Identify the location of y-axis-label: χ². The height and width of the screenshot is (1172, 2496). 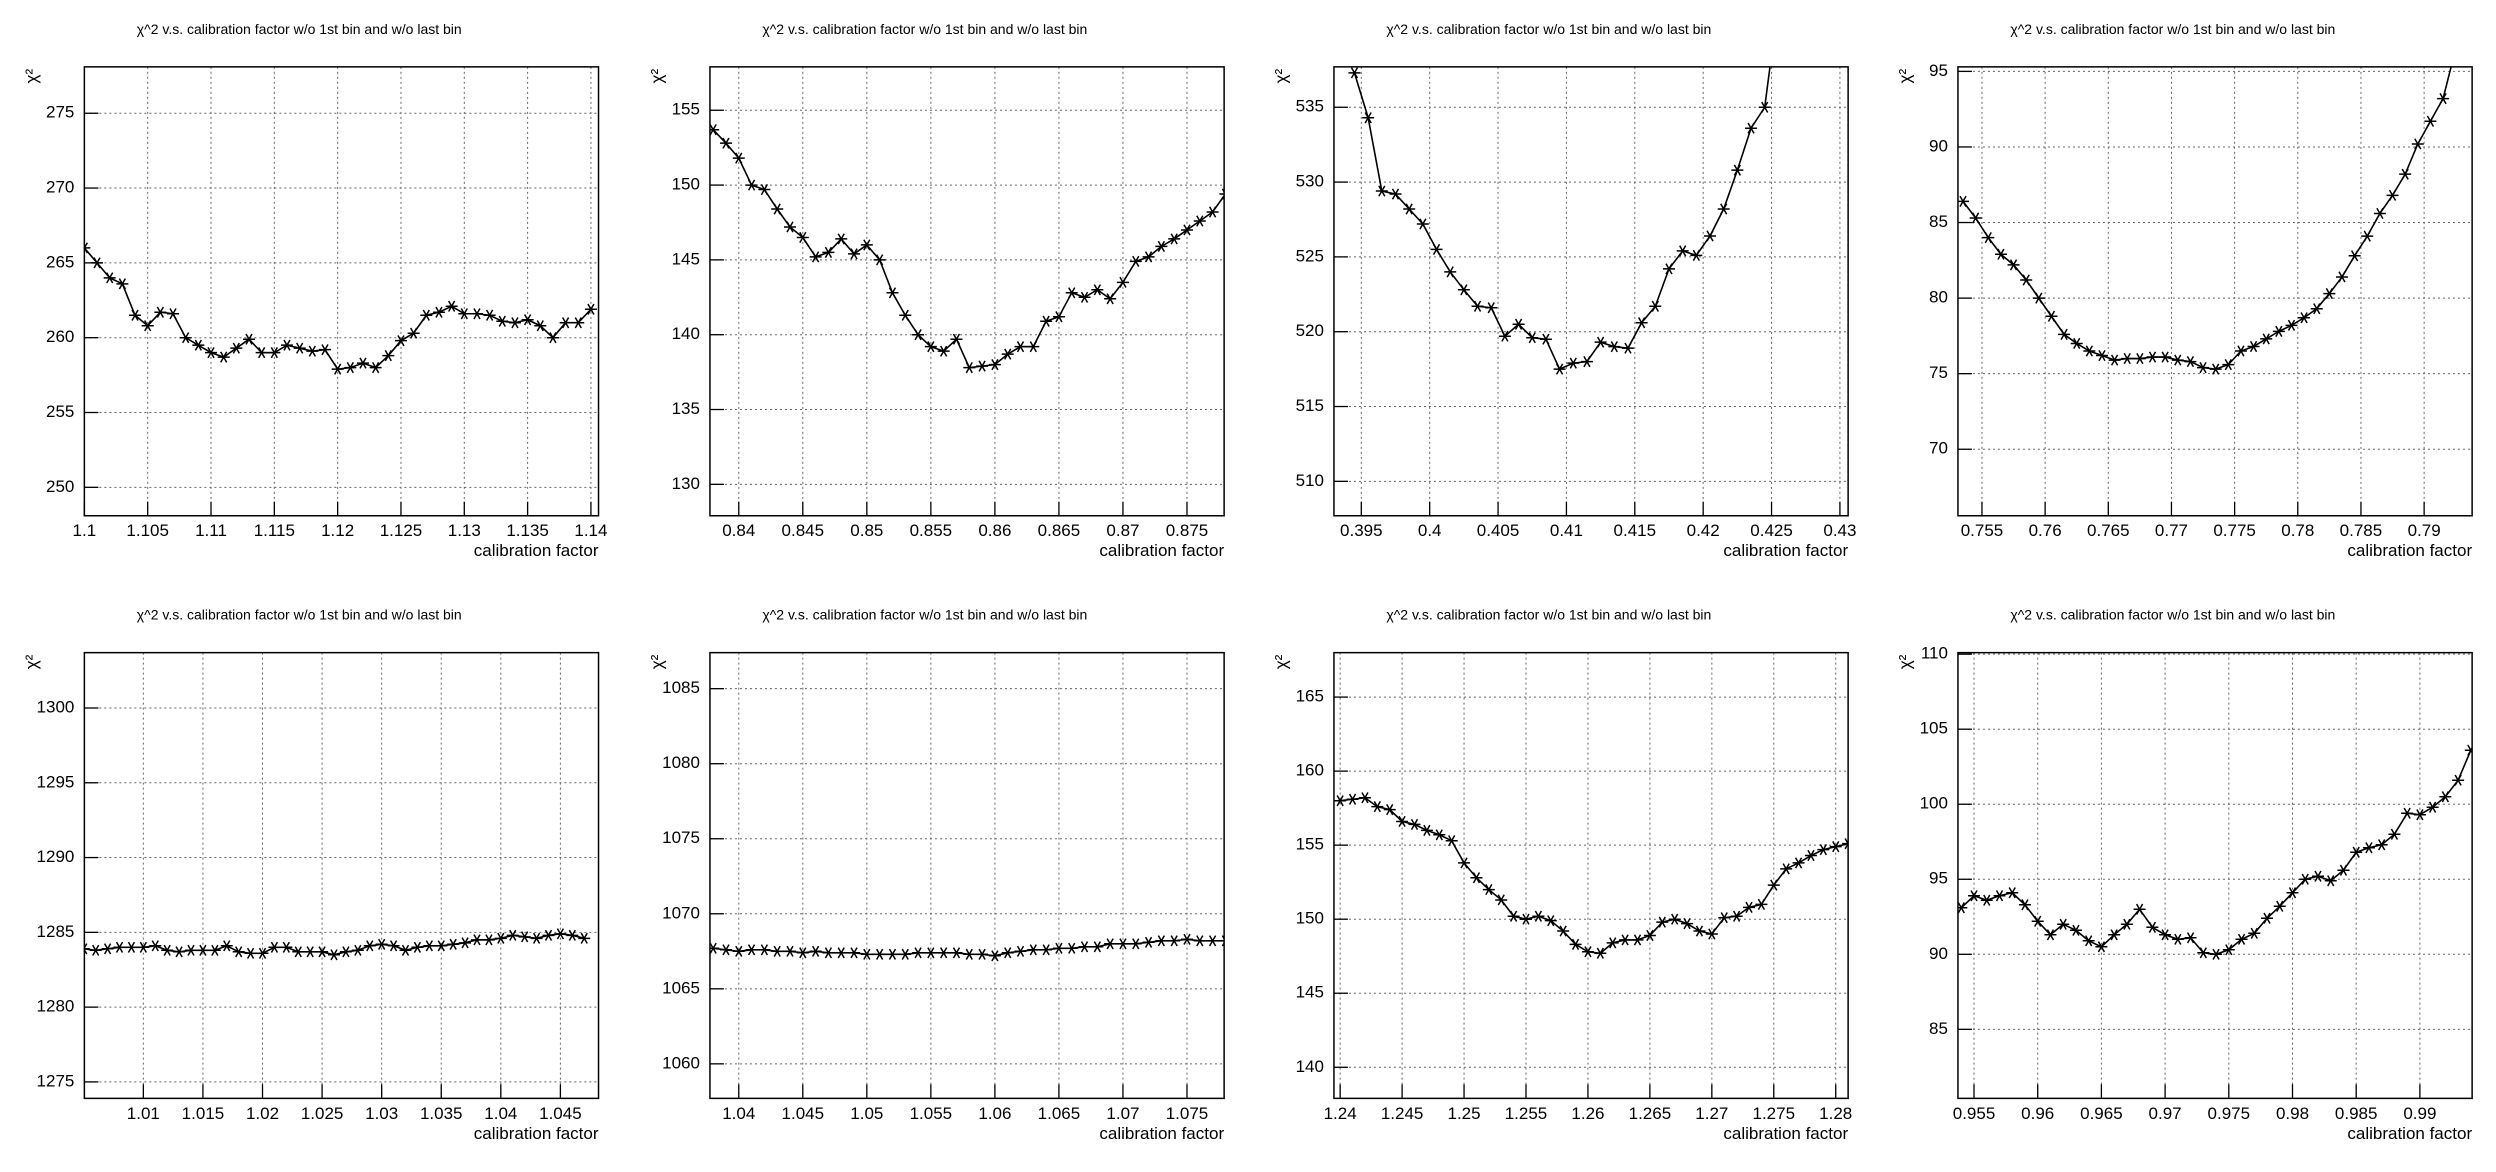
(656, 76).